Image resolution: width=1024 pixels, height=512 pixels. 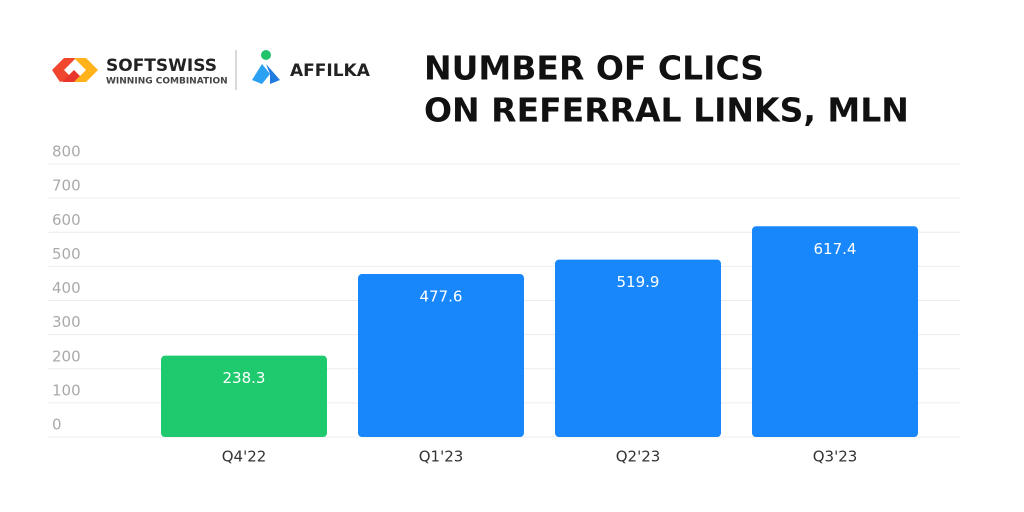 What do you see at coordinates (66, 186) in the screenshot?
I see `y-tick-label: 700` at bounding box center [66, 186].